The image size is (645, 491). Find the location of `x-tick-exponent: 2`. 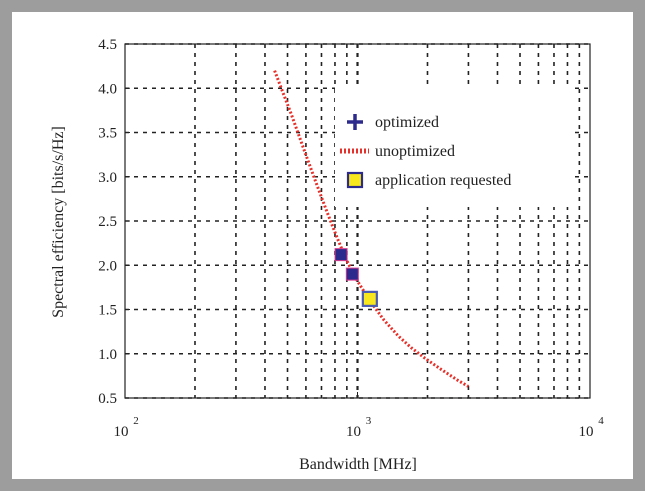

x-tick-exponent: 2 is located at coordinates (136, 421).